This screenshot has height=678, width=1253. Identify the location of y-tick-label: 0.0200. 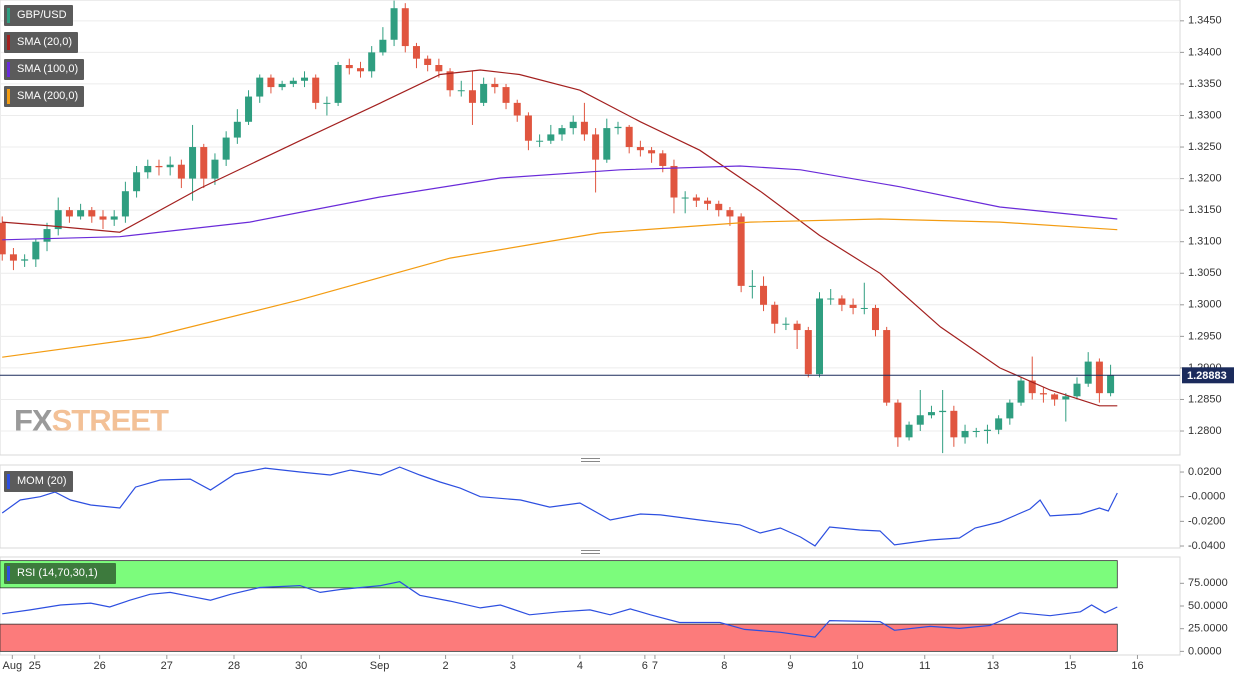
(1205, 472).